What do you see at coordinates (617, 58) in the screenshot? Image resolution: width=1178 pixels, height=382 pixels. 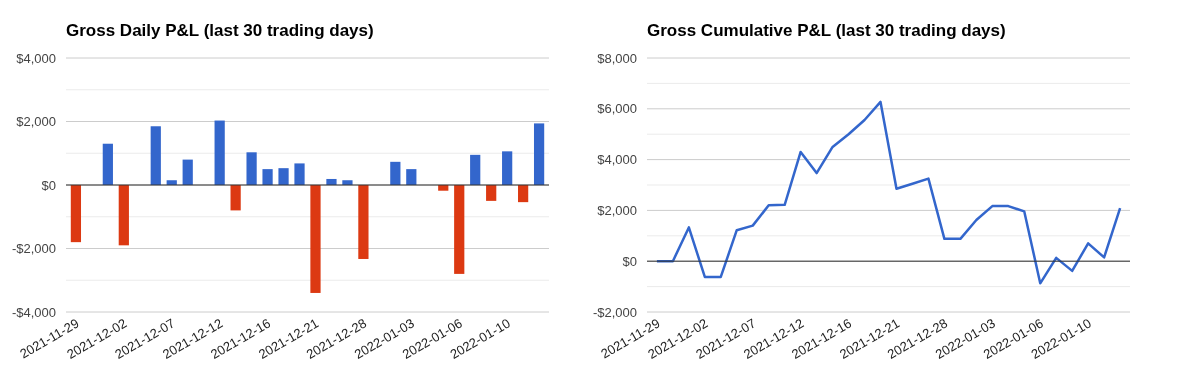 I see `y-tick-label: $8,000` at bounding box center [617, 58].